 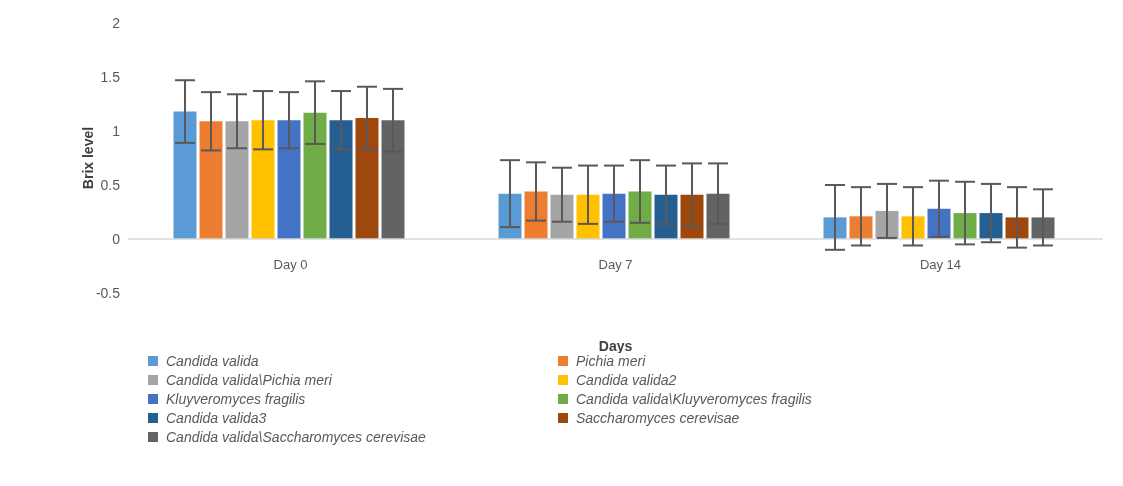 What do you see at coordinates (108, 292) in the screenshot?
I see `y-tick-label: -0.5` at bounding box center [108, 292].